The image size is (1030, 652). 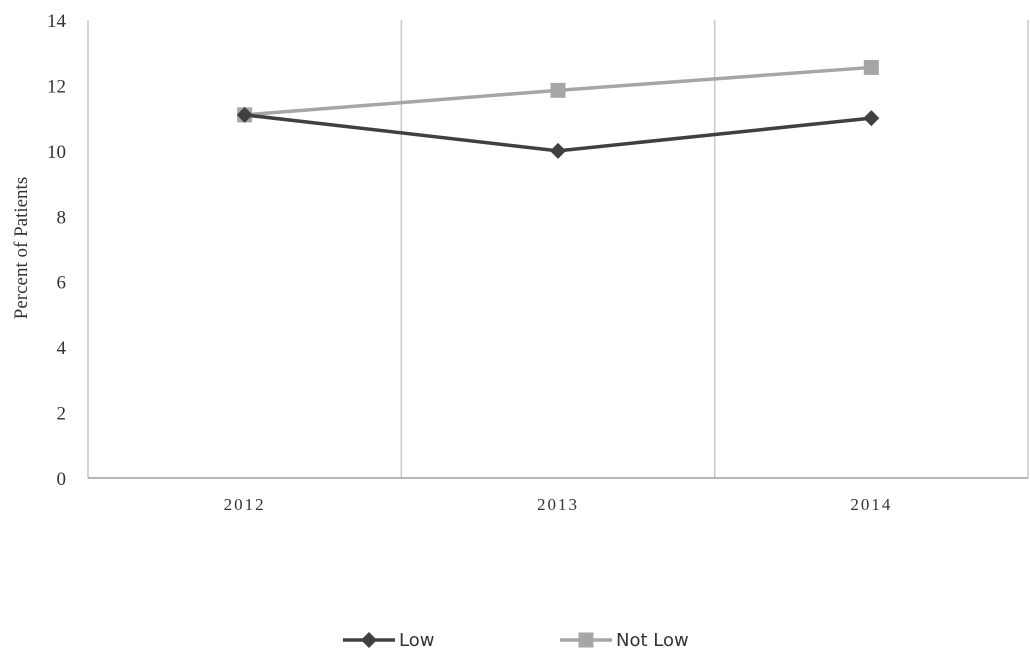 What do you see at coordinates (62, 479) in the screenshot?
I see `y-tick-label: 0` at bounding box center [62, 479].